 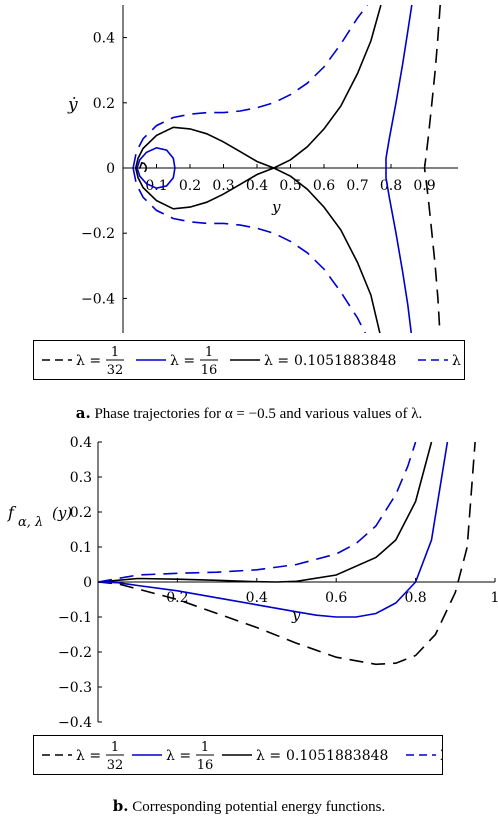 I want to click on x-tick-label: 0.3, so click(x=223, y=186).